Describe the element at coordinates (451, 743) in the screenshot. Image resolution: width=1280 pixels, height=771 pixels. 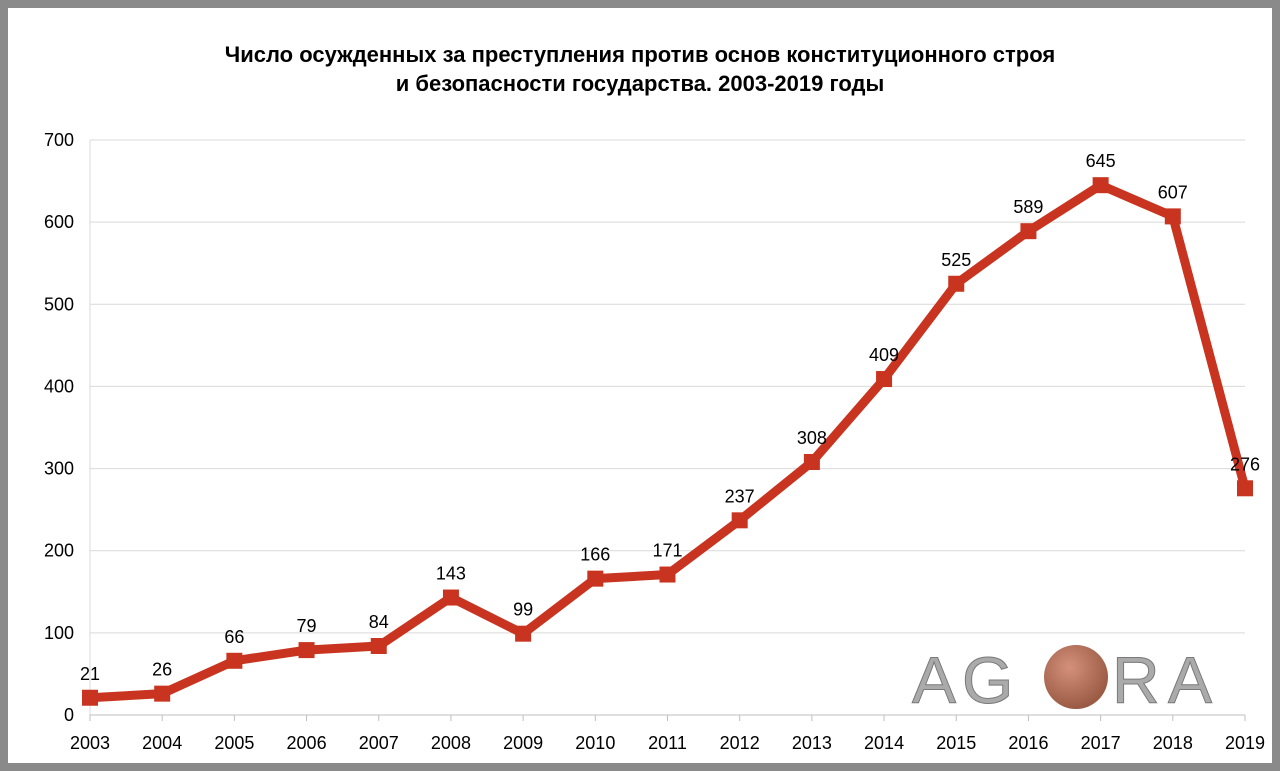
I see `x-tick-label: 2008` at that location.